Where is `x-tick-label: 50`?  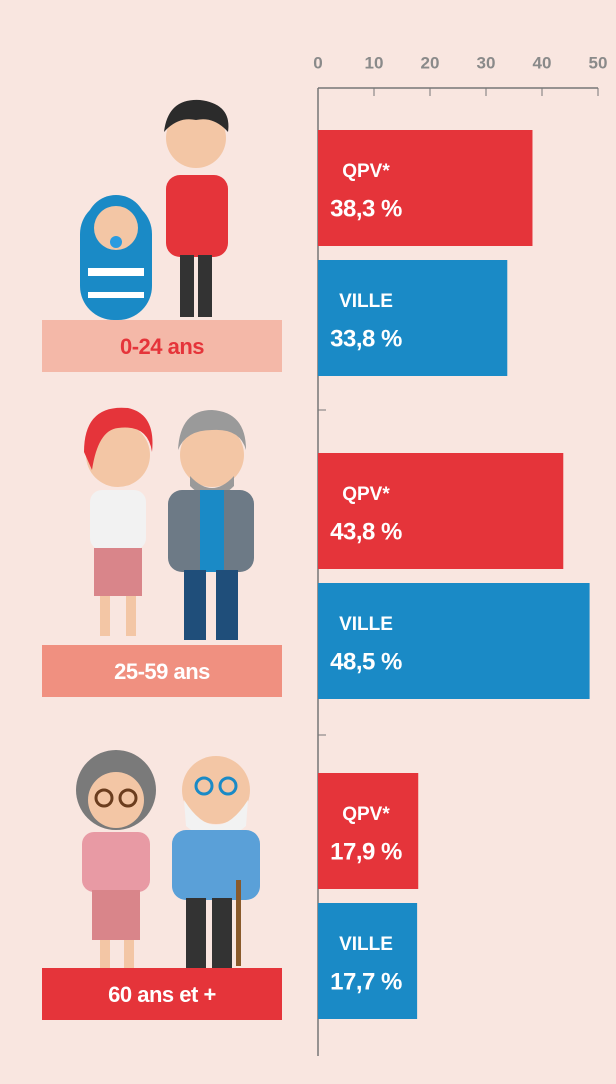 x-tick-label: 50 is located at coordinates (598, 62).